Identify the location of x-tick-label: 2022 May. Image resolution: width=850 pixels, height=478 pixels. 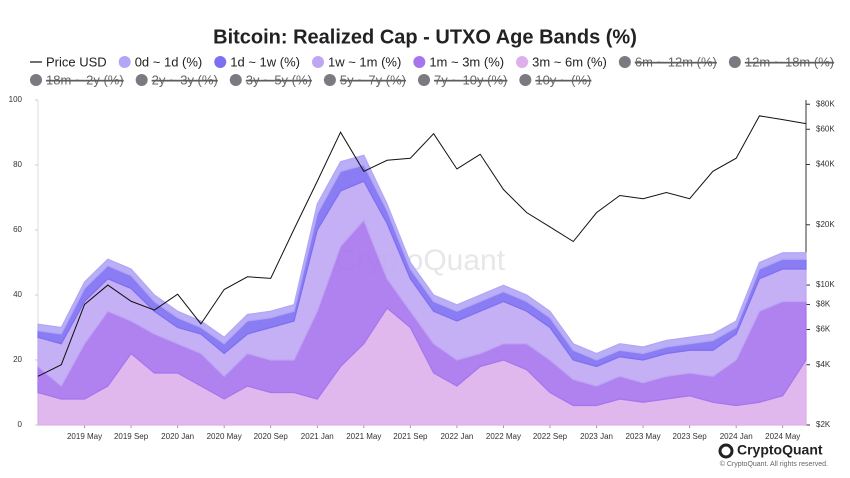
(503, 436).